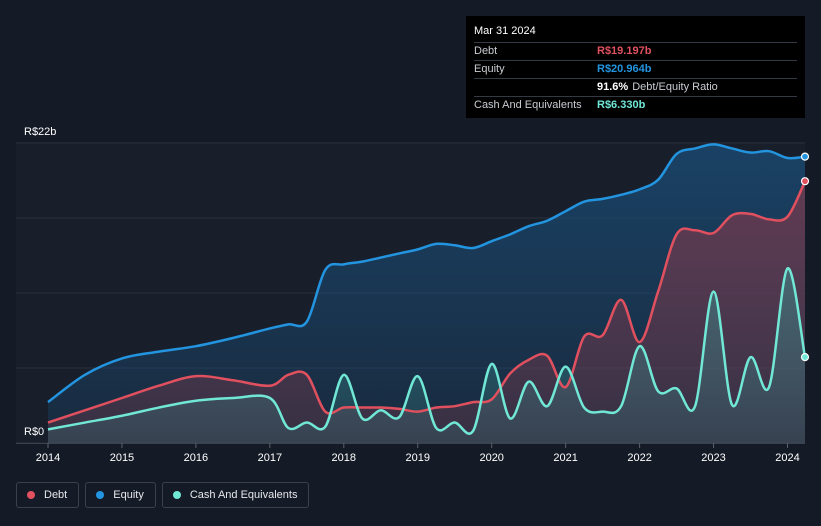  I want to click on tooltip-ratio-row: 91.6% Debt/Equity Ratio, so click(635, 88).